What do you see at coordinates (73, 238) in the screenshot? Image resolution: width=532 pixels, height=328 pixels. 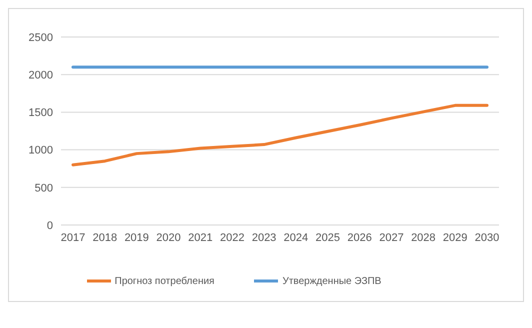 I see `x-tick-label: 2017` at bounding box center [73, 238].